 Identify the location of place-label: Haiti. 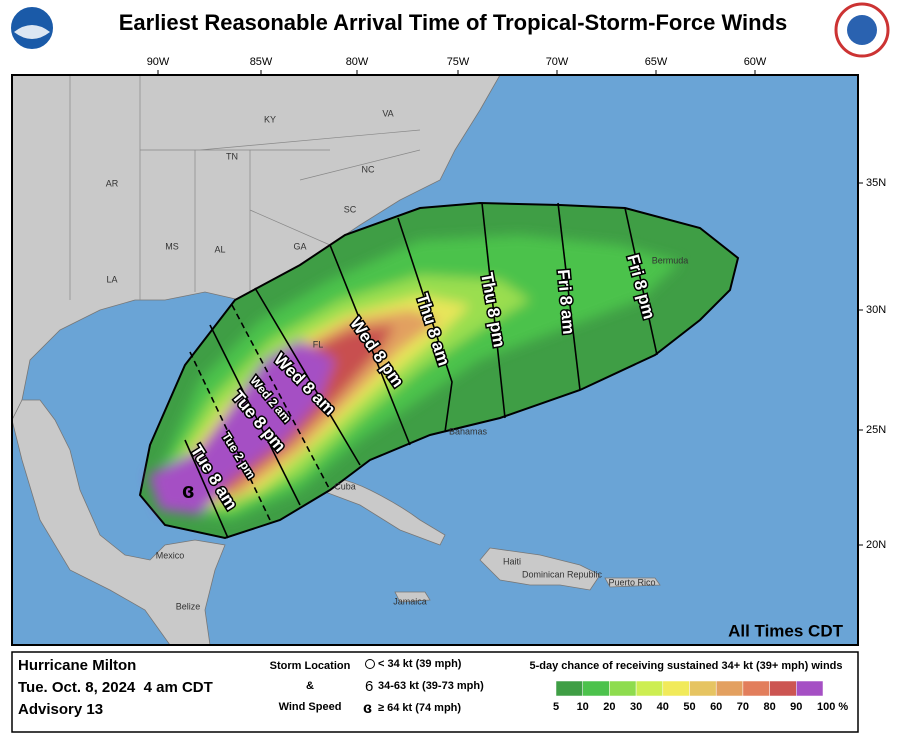
(512, 561).